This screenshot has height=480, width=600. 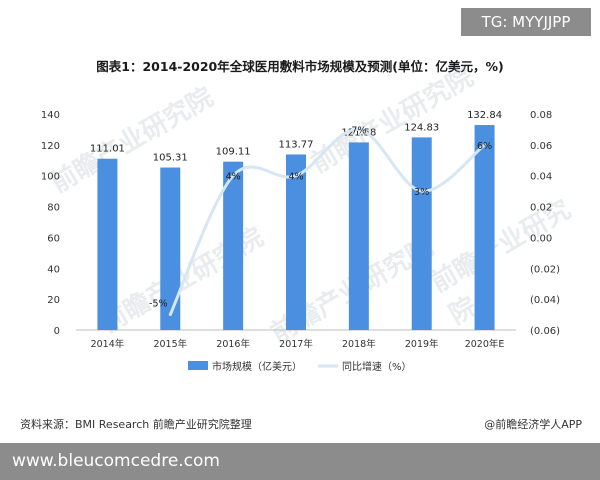 What do you see at coordinates (233, 344) in the screenshot?
I see `x-tick-label: 2016年` at bounding box center [233, 344].